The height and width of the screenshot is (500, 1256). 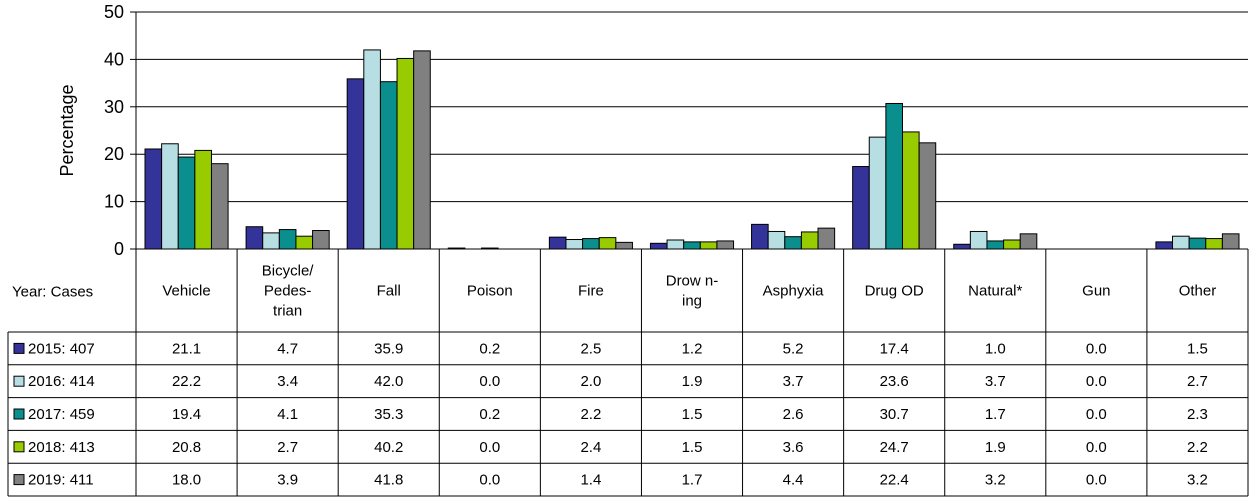 I want to click on category-label: Drow n-ing, so click(x=692, y=291).